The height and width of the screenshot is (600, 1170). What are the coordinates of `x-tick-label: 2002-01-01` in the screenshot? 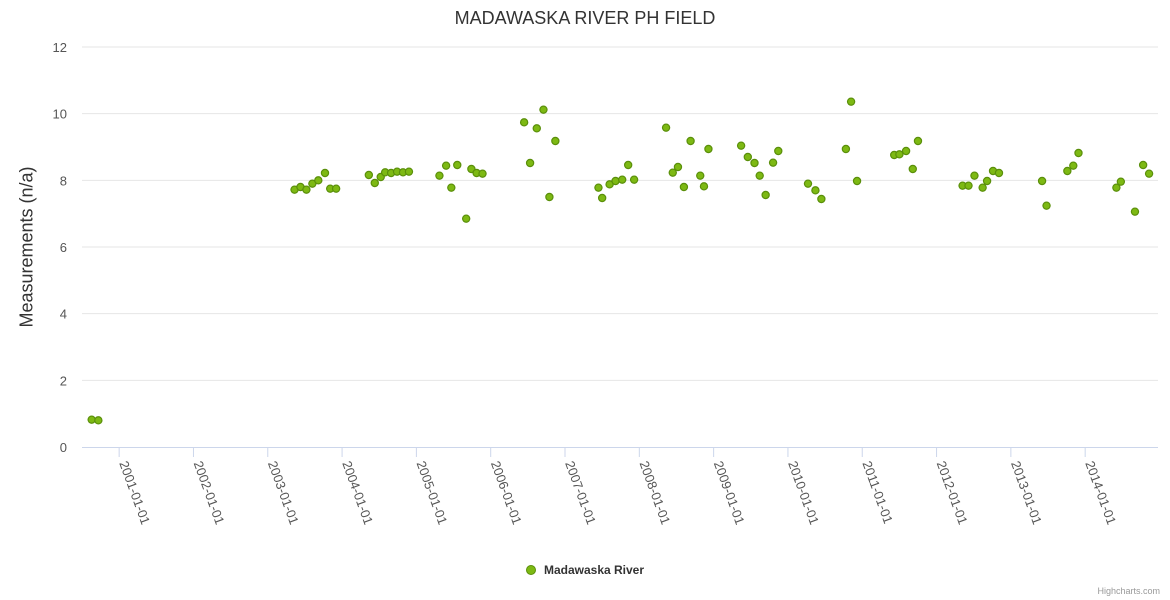 It's located at (209, 493).